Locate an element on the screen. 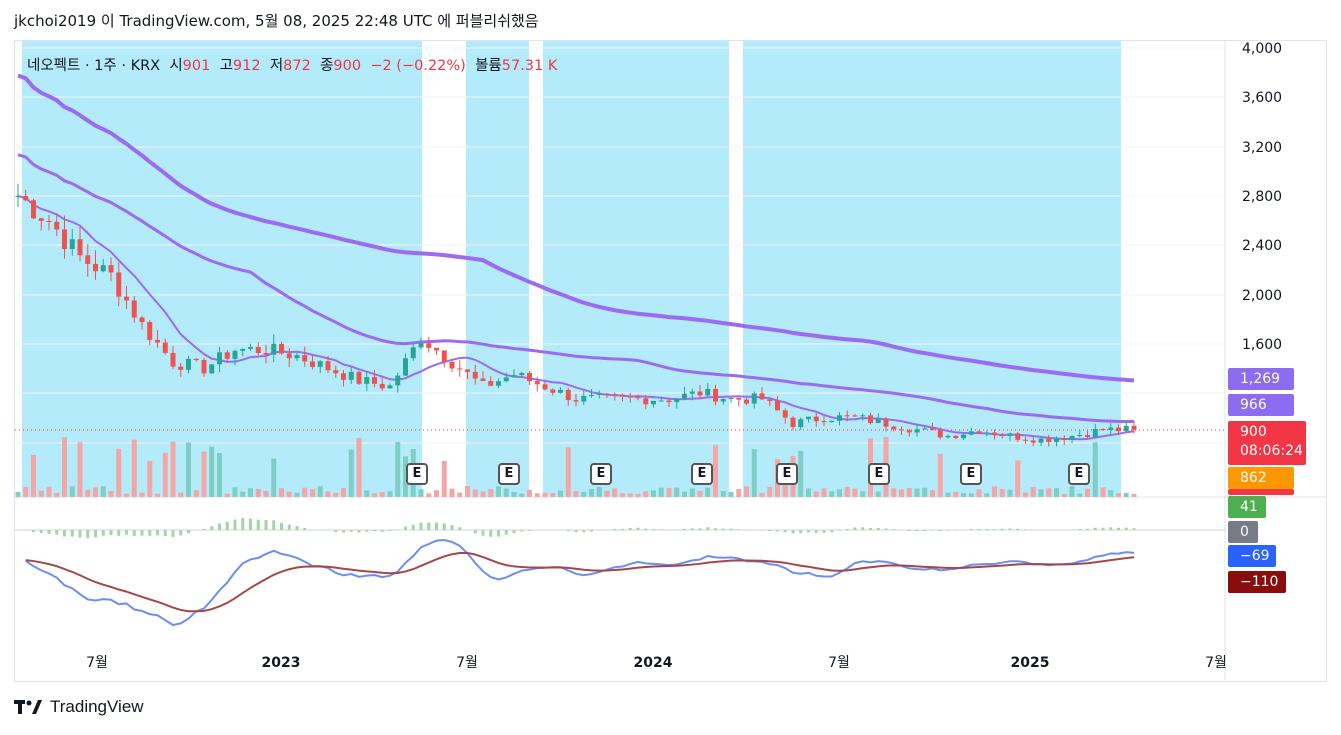  last-price-tag: 900 08:06:24 is located at coordinates (1267, 443).